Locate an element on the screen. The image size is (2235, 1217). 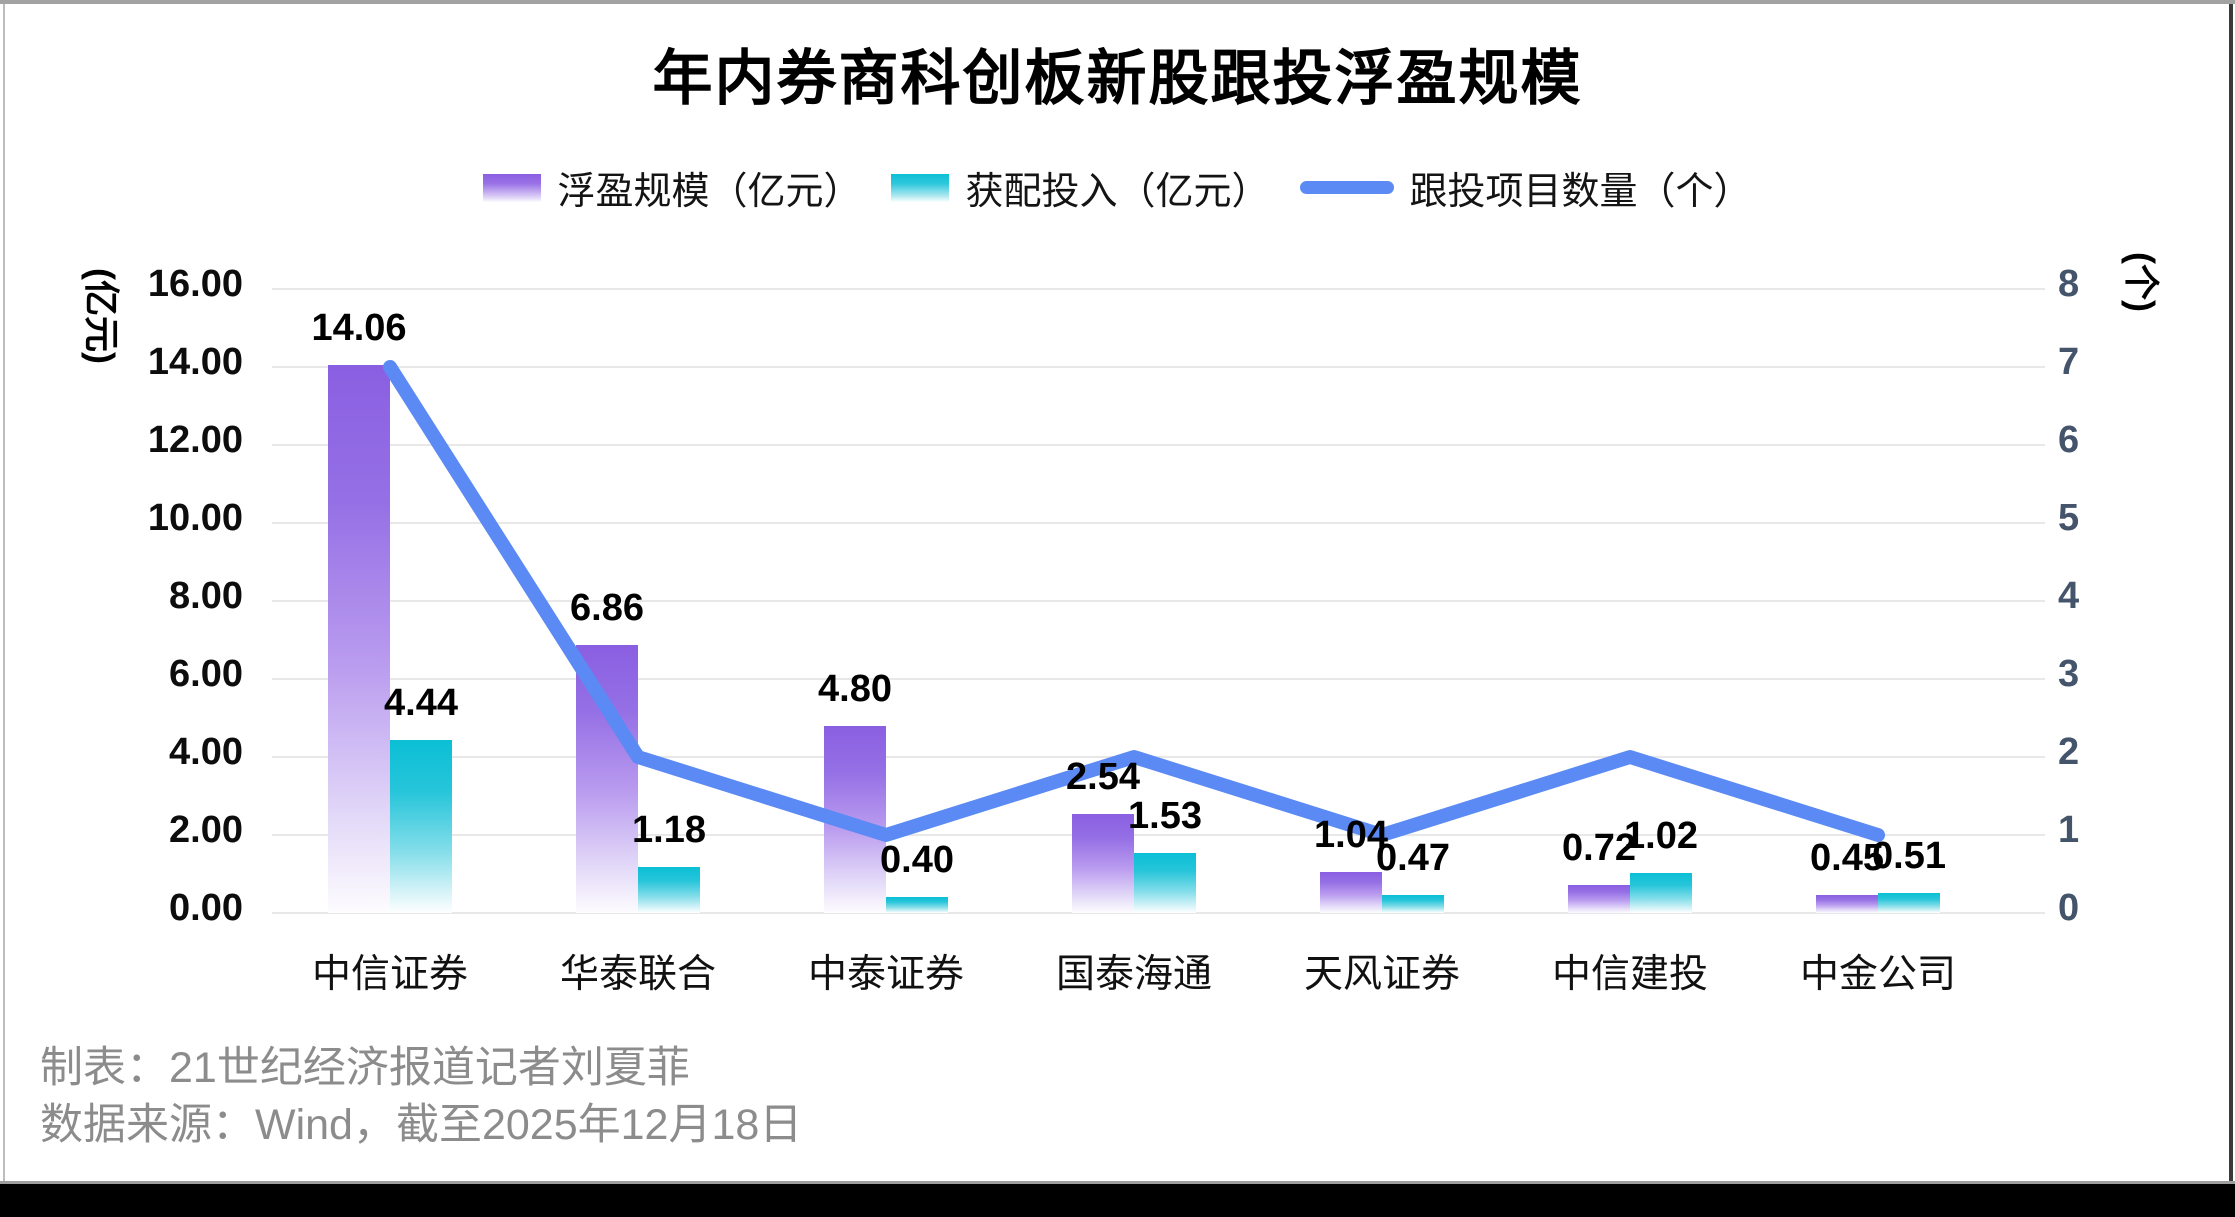
bar-value-label: 1.04 is located at coordinates (1351, 835).